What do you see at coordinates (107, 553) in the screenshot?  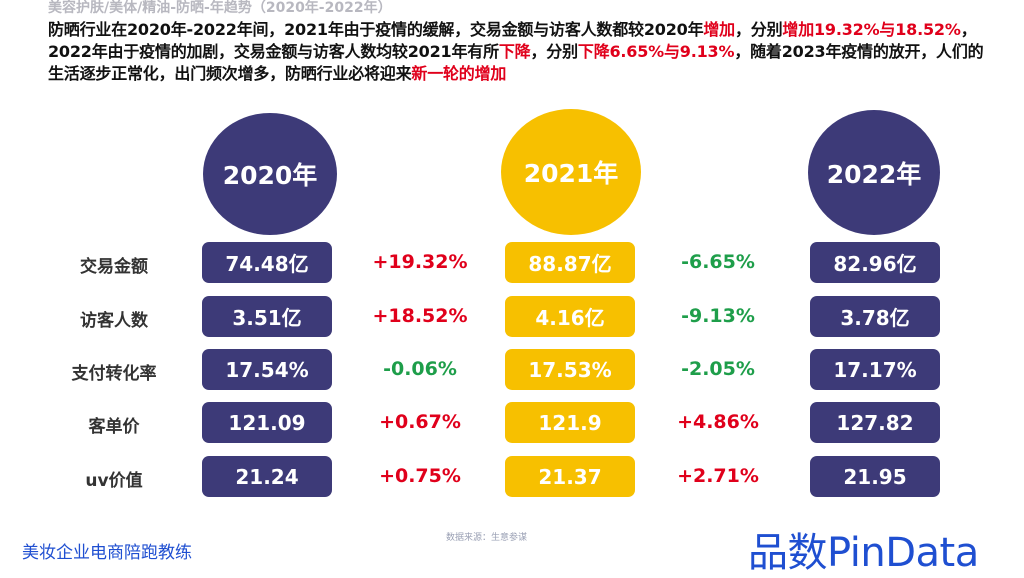 I see `footer-slogan: 美妆企业电商陪跑教练` at bounding box center [107, 553].